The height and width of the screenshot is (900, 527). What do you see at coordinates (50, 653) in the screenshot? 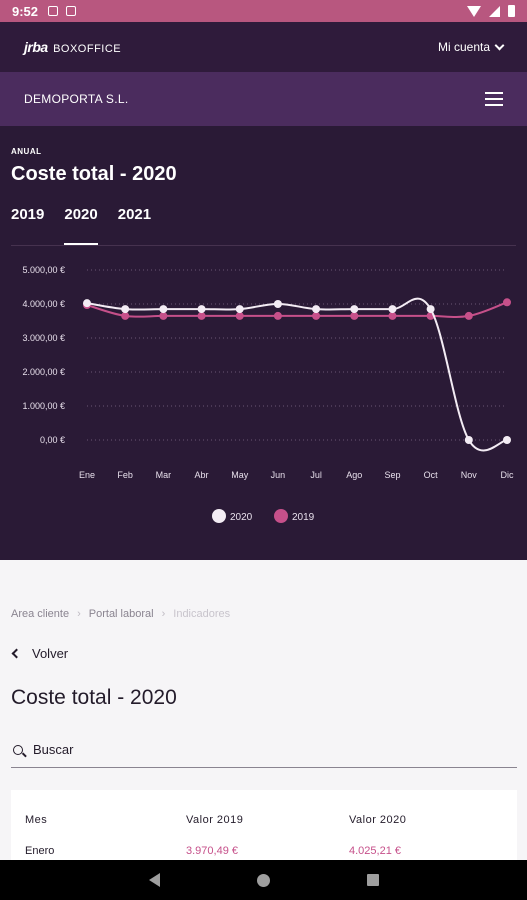
I see `back-label: Volver` at bounding box center [50, 653].